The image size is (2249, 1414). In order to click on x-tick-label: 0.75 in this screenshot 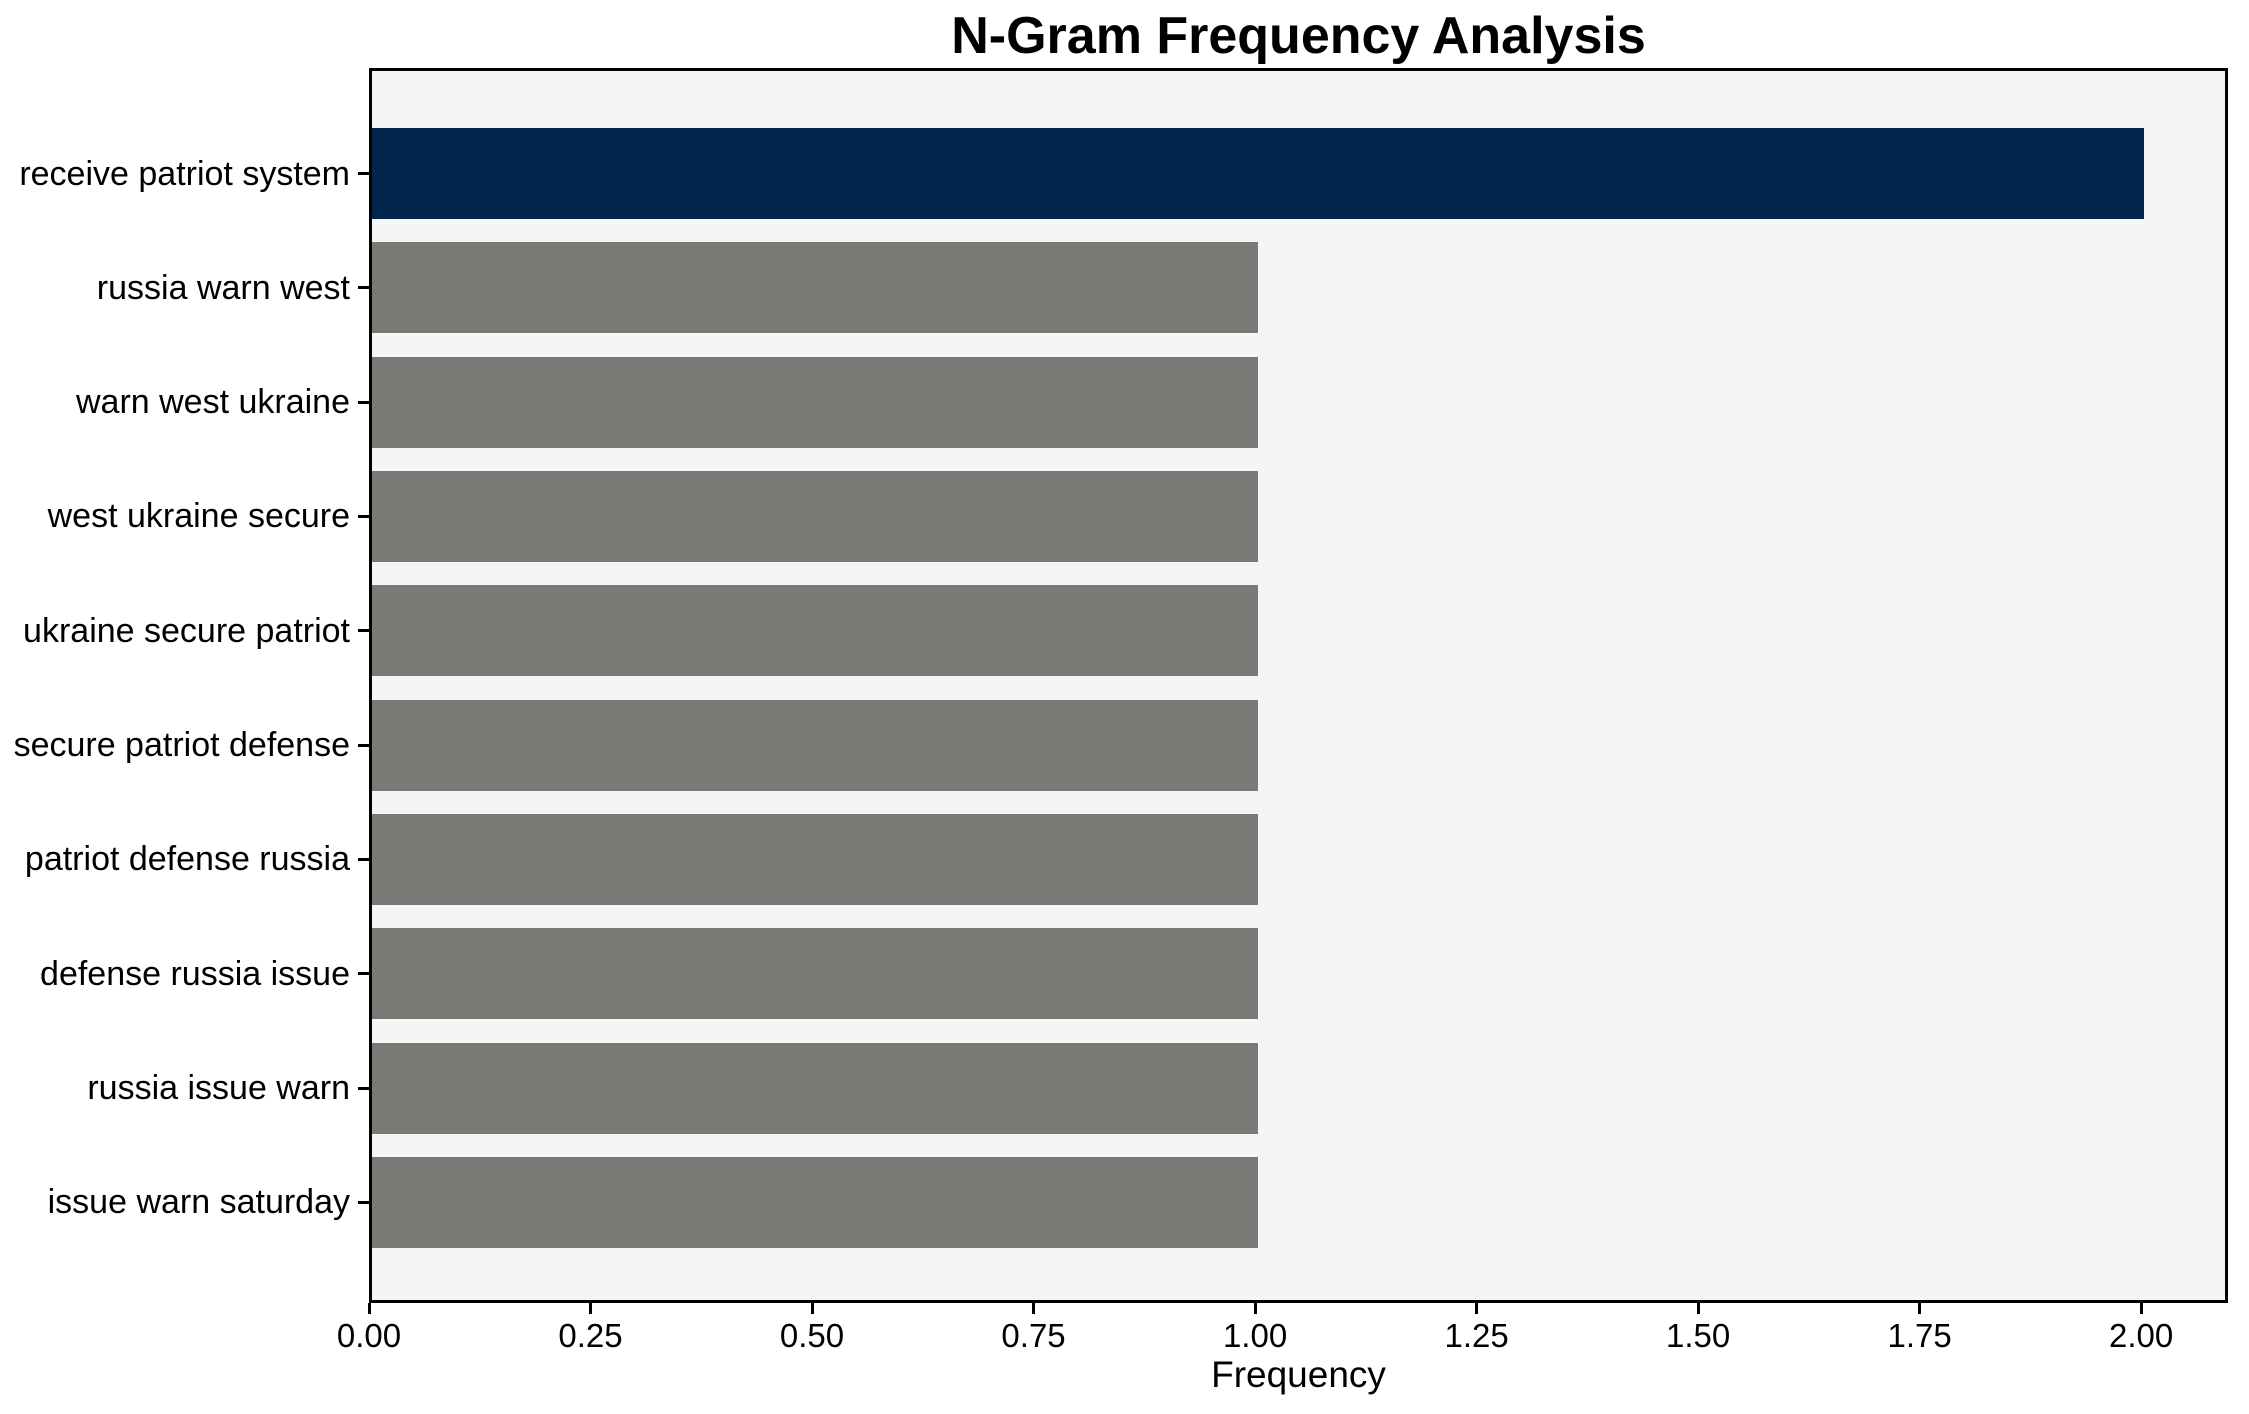, I will do `click(1033, 1335)`.